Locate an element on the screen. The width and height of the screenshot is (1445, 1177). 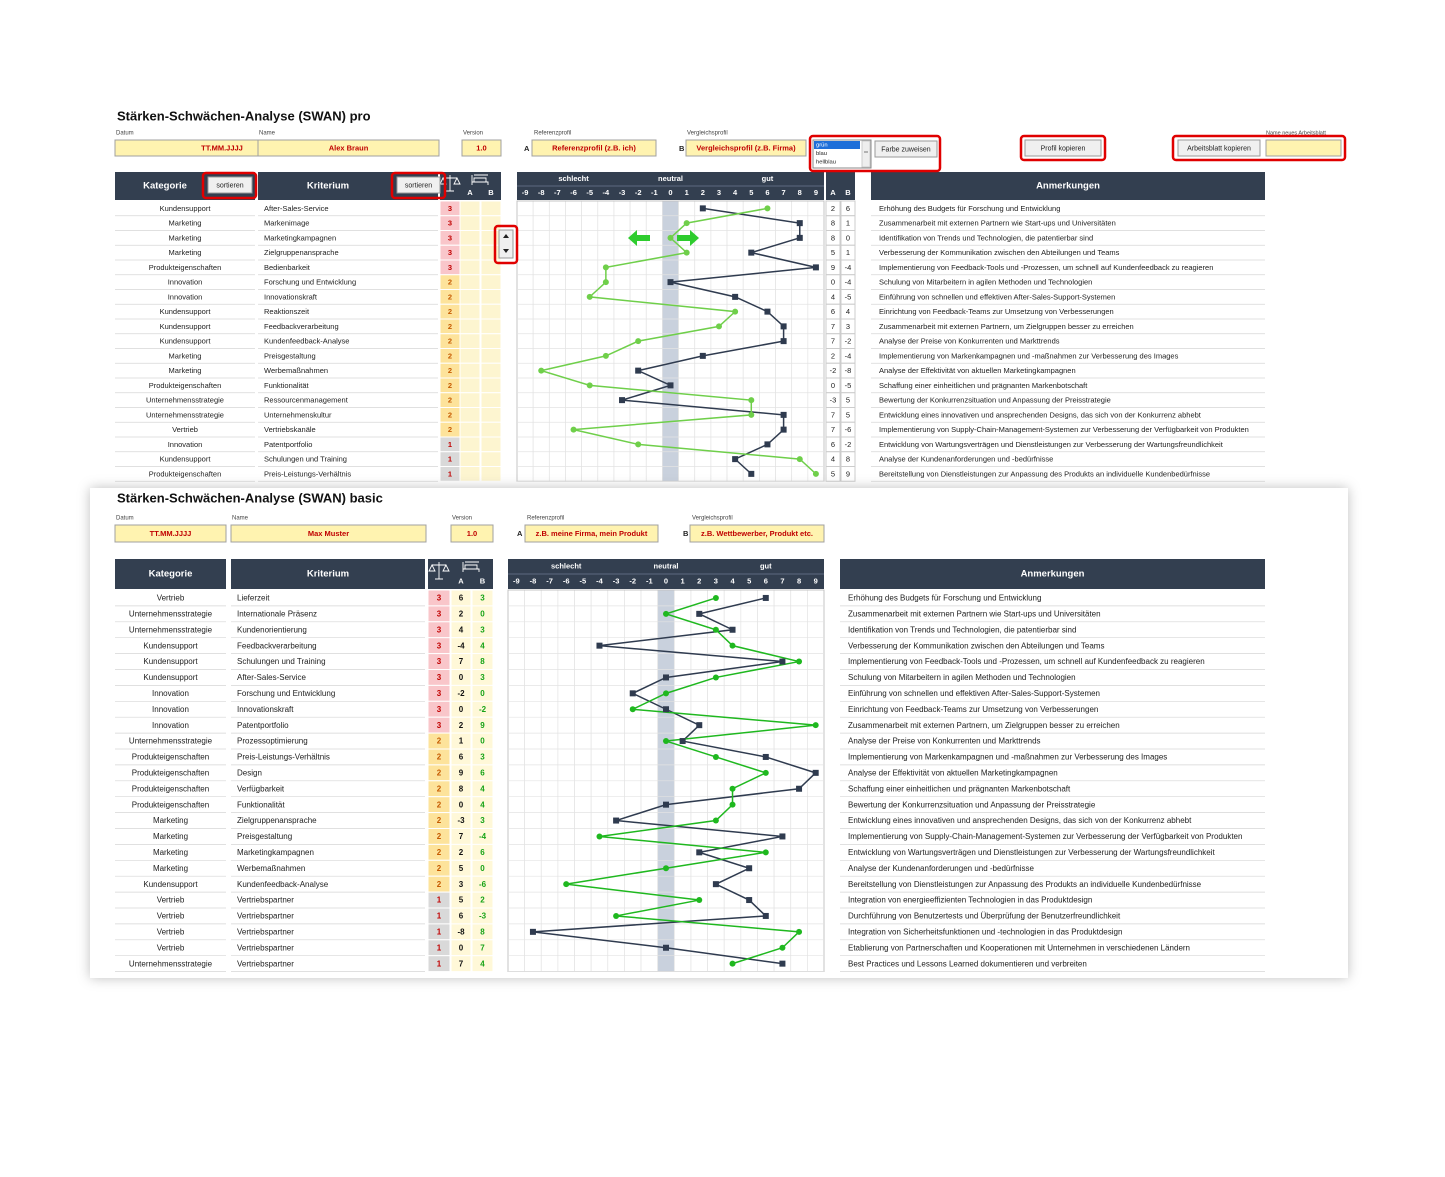
b-value: 9 is located at coordinates (848, 473).